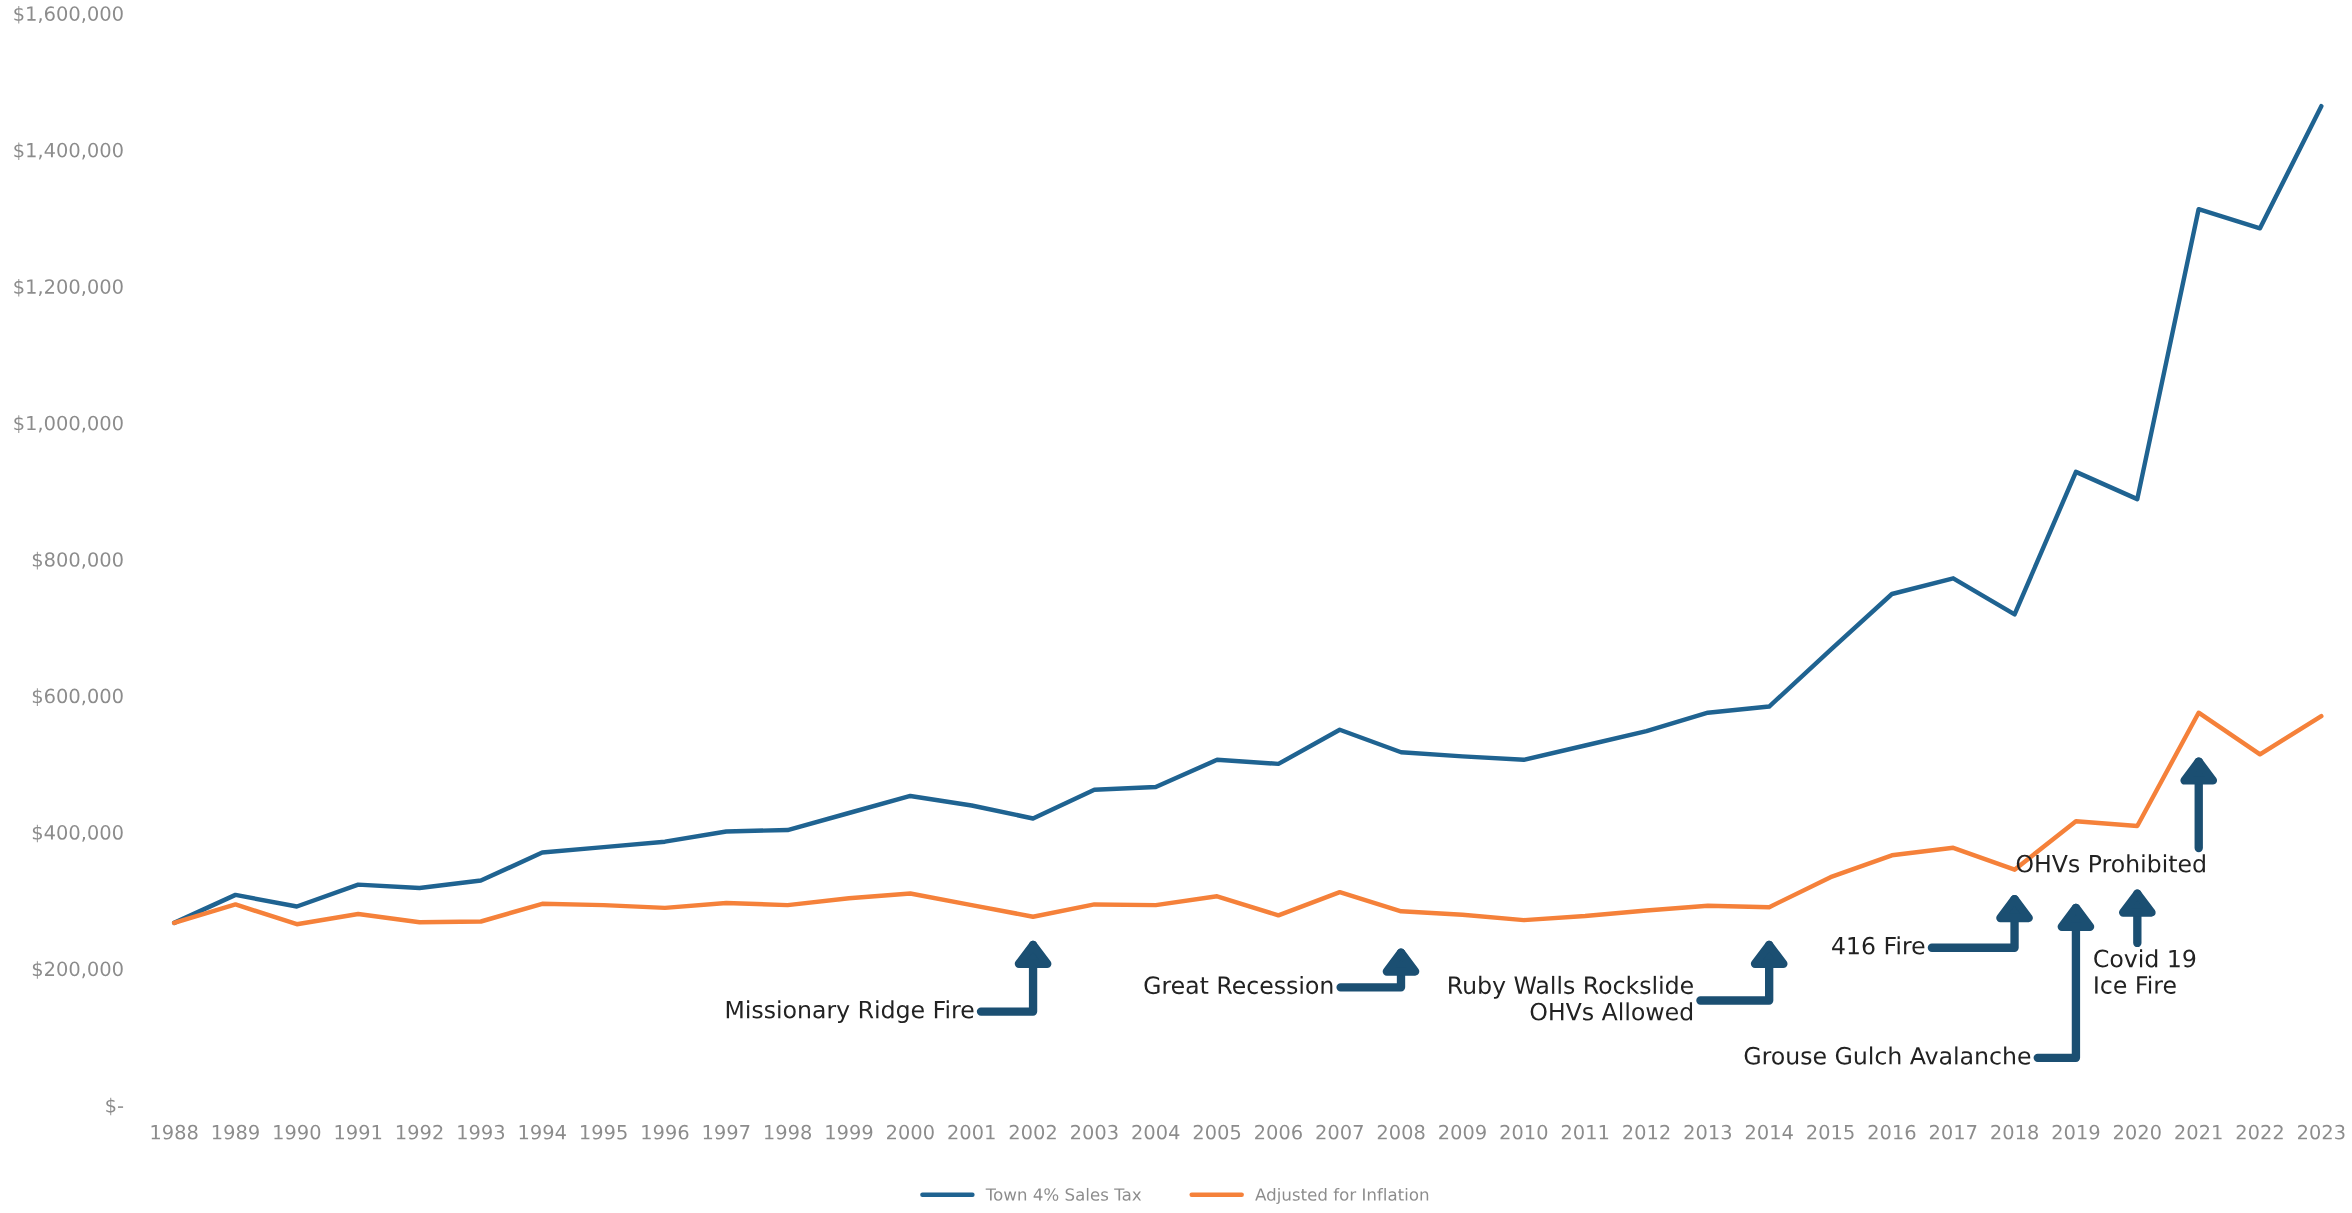 The image size is (2352, 1213). I want to click on x-tick-label: 2013, so click(1708, 1132).